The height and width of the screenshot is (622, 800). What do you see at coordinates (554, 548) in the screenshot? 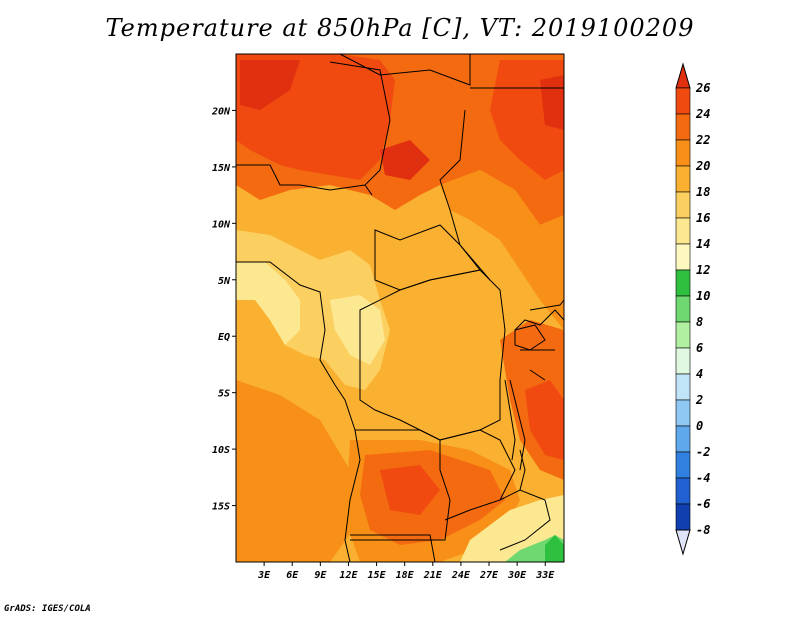
I see `field-se-green-dark` at bounding box center [554, 548].